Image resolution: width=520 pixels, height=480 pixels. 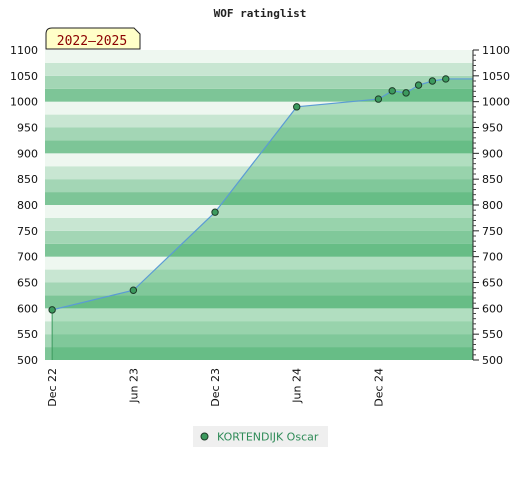 What do you see at coordinates (24, 102) in the screenshot?
I see `y-tick-label-left: 1000` at bounding box center [24, 102].